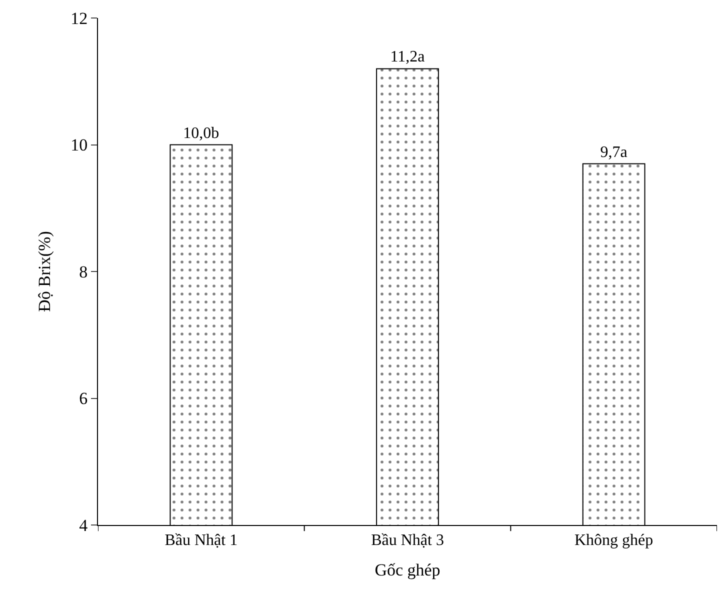 Image resolution: width=724 pixels, height=595 pixels. What do you see at coordinates (407, 570) in the screenshot?
I see `x-axis-title: Gốc ghép` at bounding box center [407, 570].